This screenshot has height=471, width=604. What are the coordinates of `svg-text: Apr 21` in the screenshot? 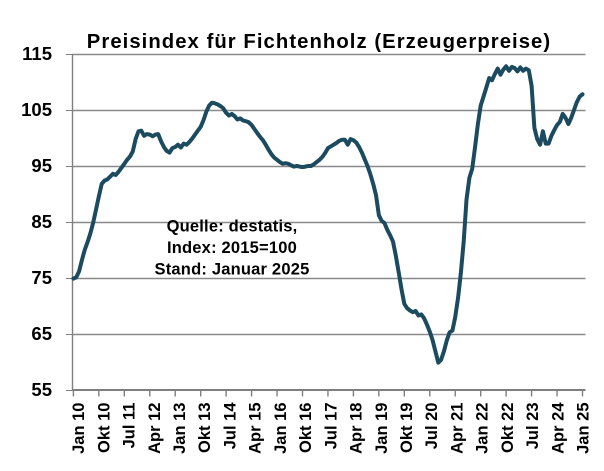 It's located at (457, 428).